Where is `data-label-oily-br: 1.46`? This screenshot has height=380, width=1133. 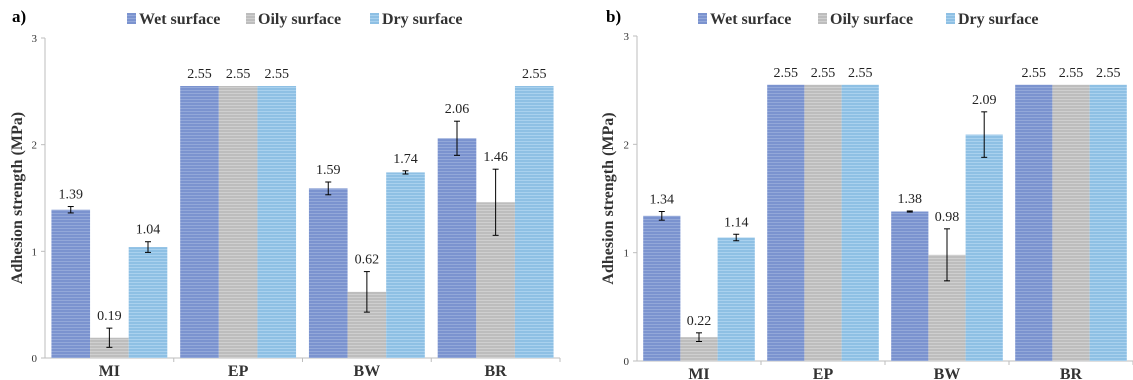
data-label-oily-br: 1.46 is located at coordinates (495, 157).